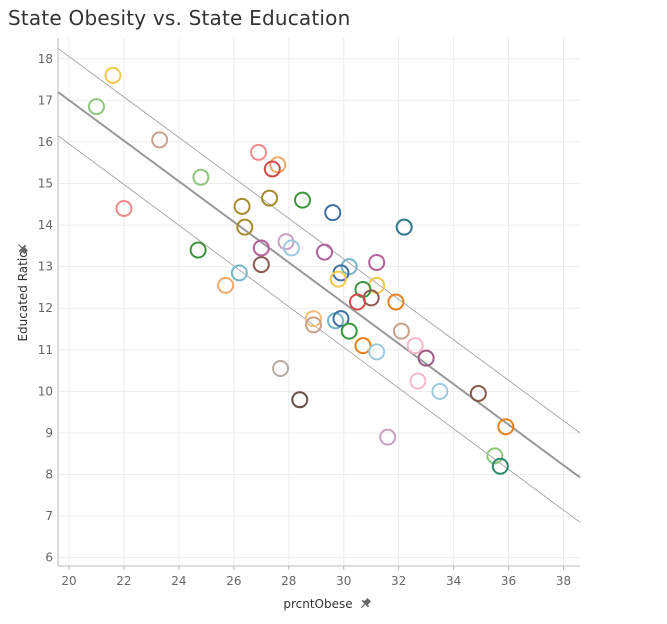  Describe the element at coordinates (45, 391) in the screenshot. I see `y-tick-label: 10` at that location.